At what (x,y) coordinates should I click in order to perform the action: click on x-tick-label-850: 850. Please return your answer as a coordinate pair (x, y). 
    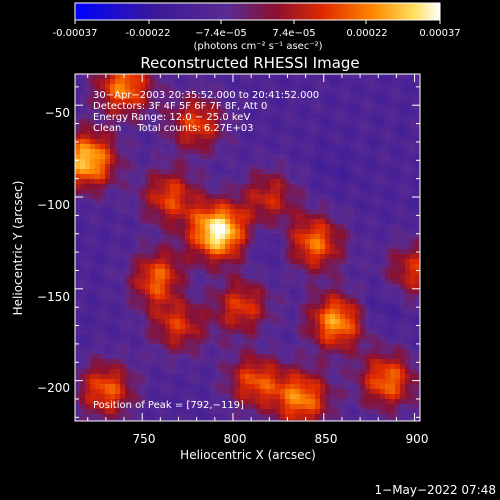
    Looking at the image, I should click on (326, 439).